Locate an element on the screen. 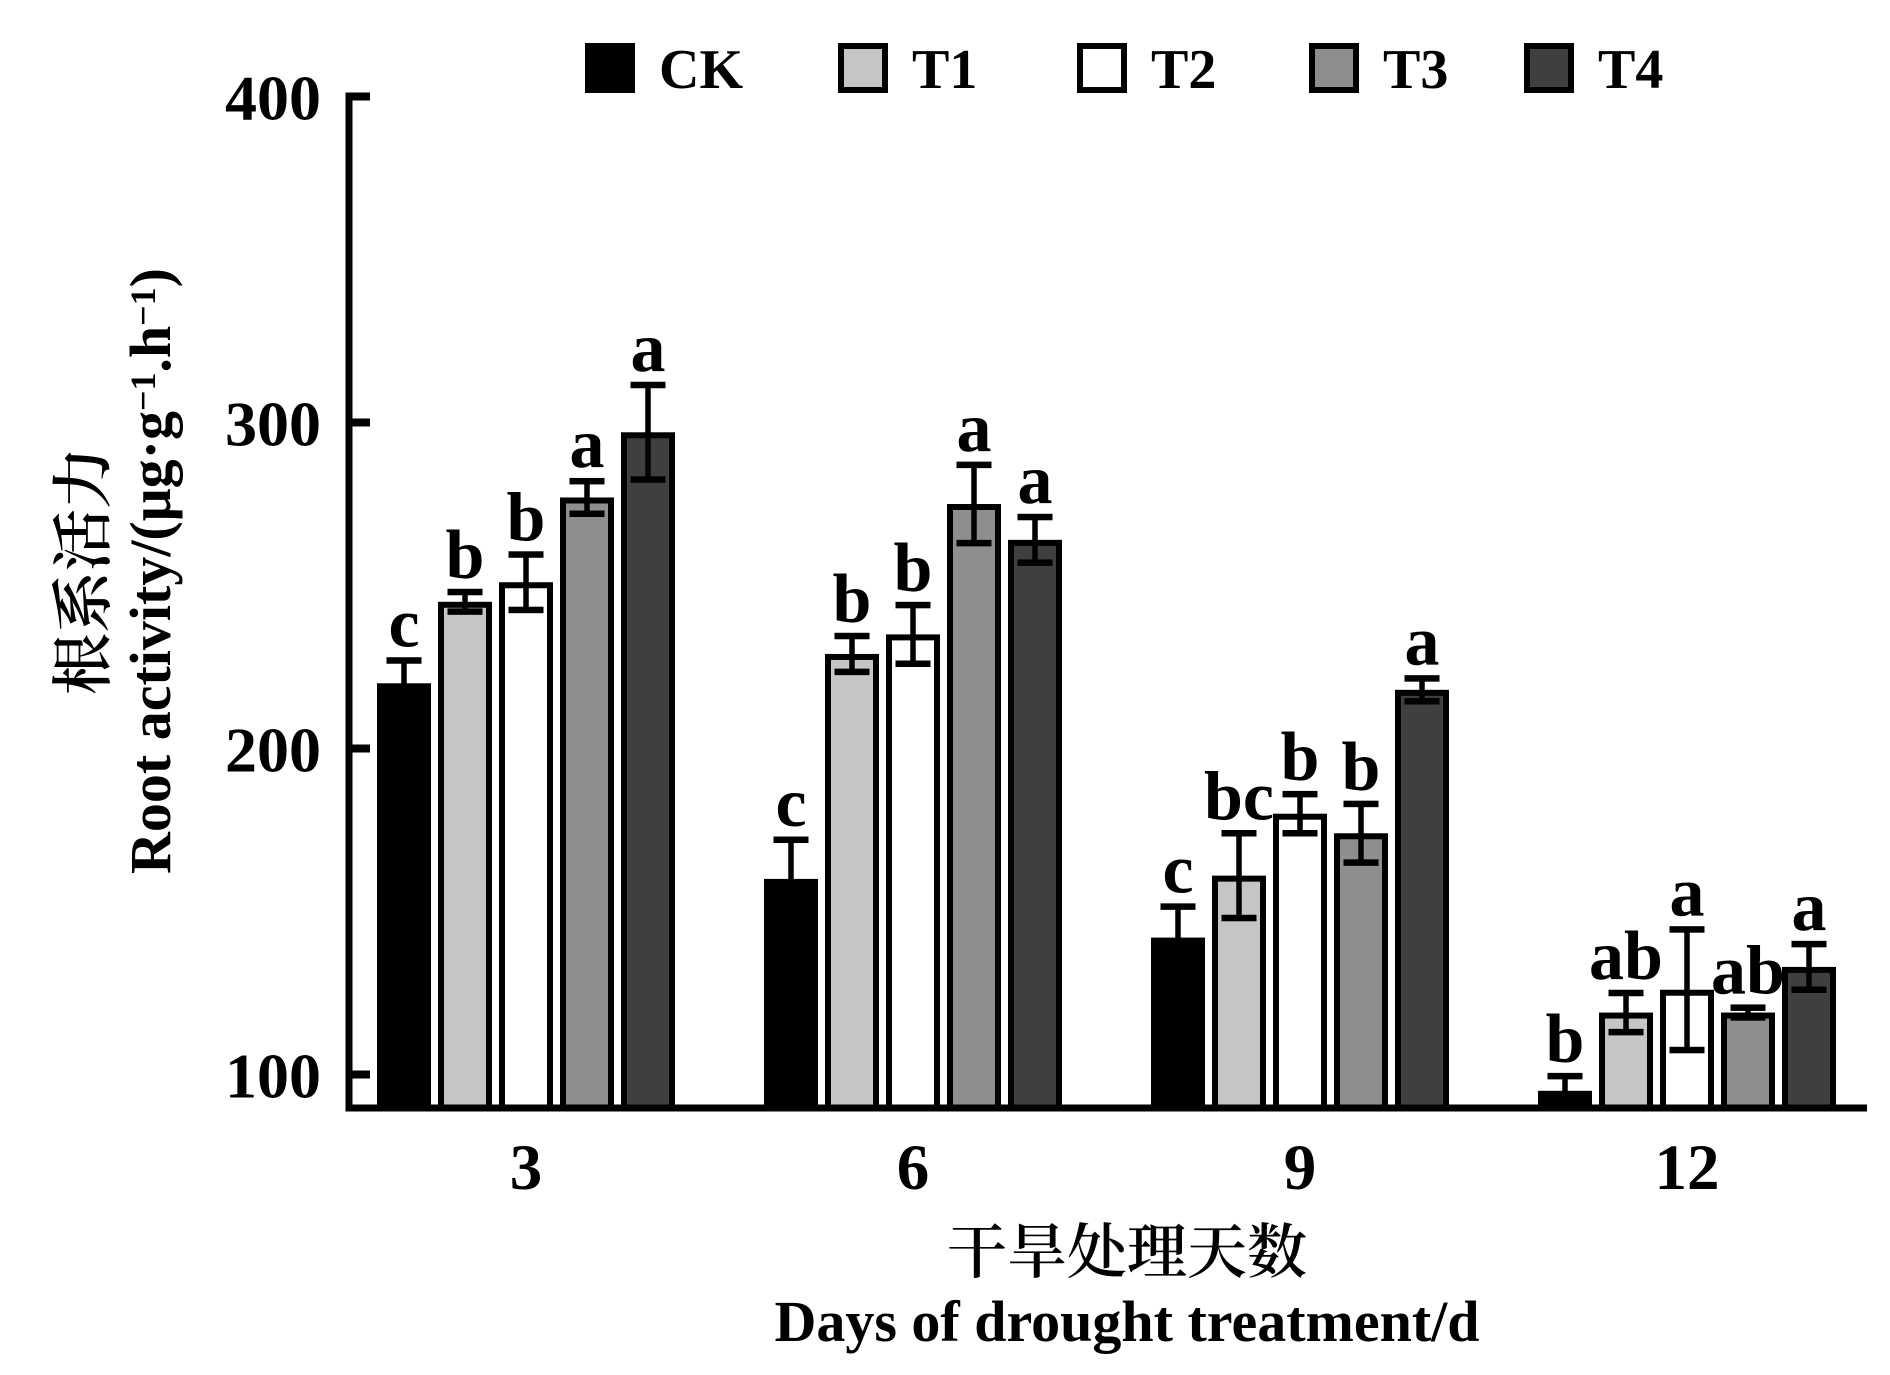 The height and width of the screenshot is (1375, 1890). legend-swatch-T3 is located at coordinates (1334, 68).